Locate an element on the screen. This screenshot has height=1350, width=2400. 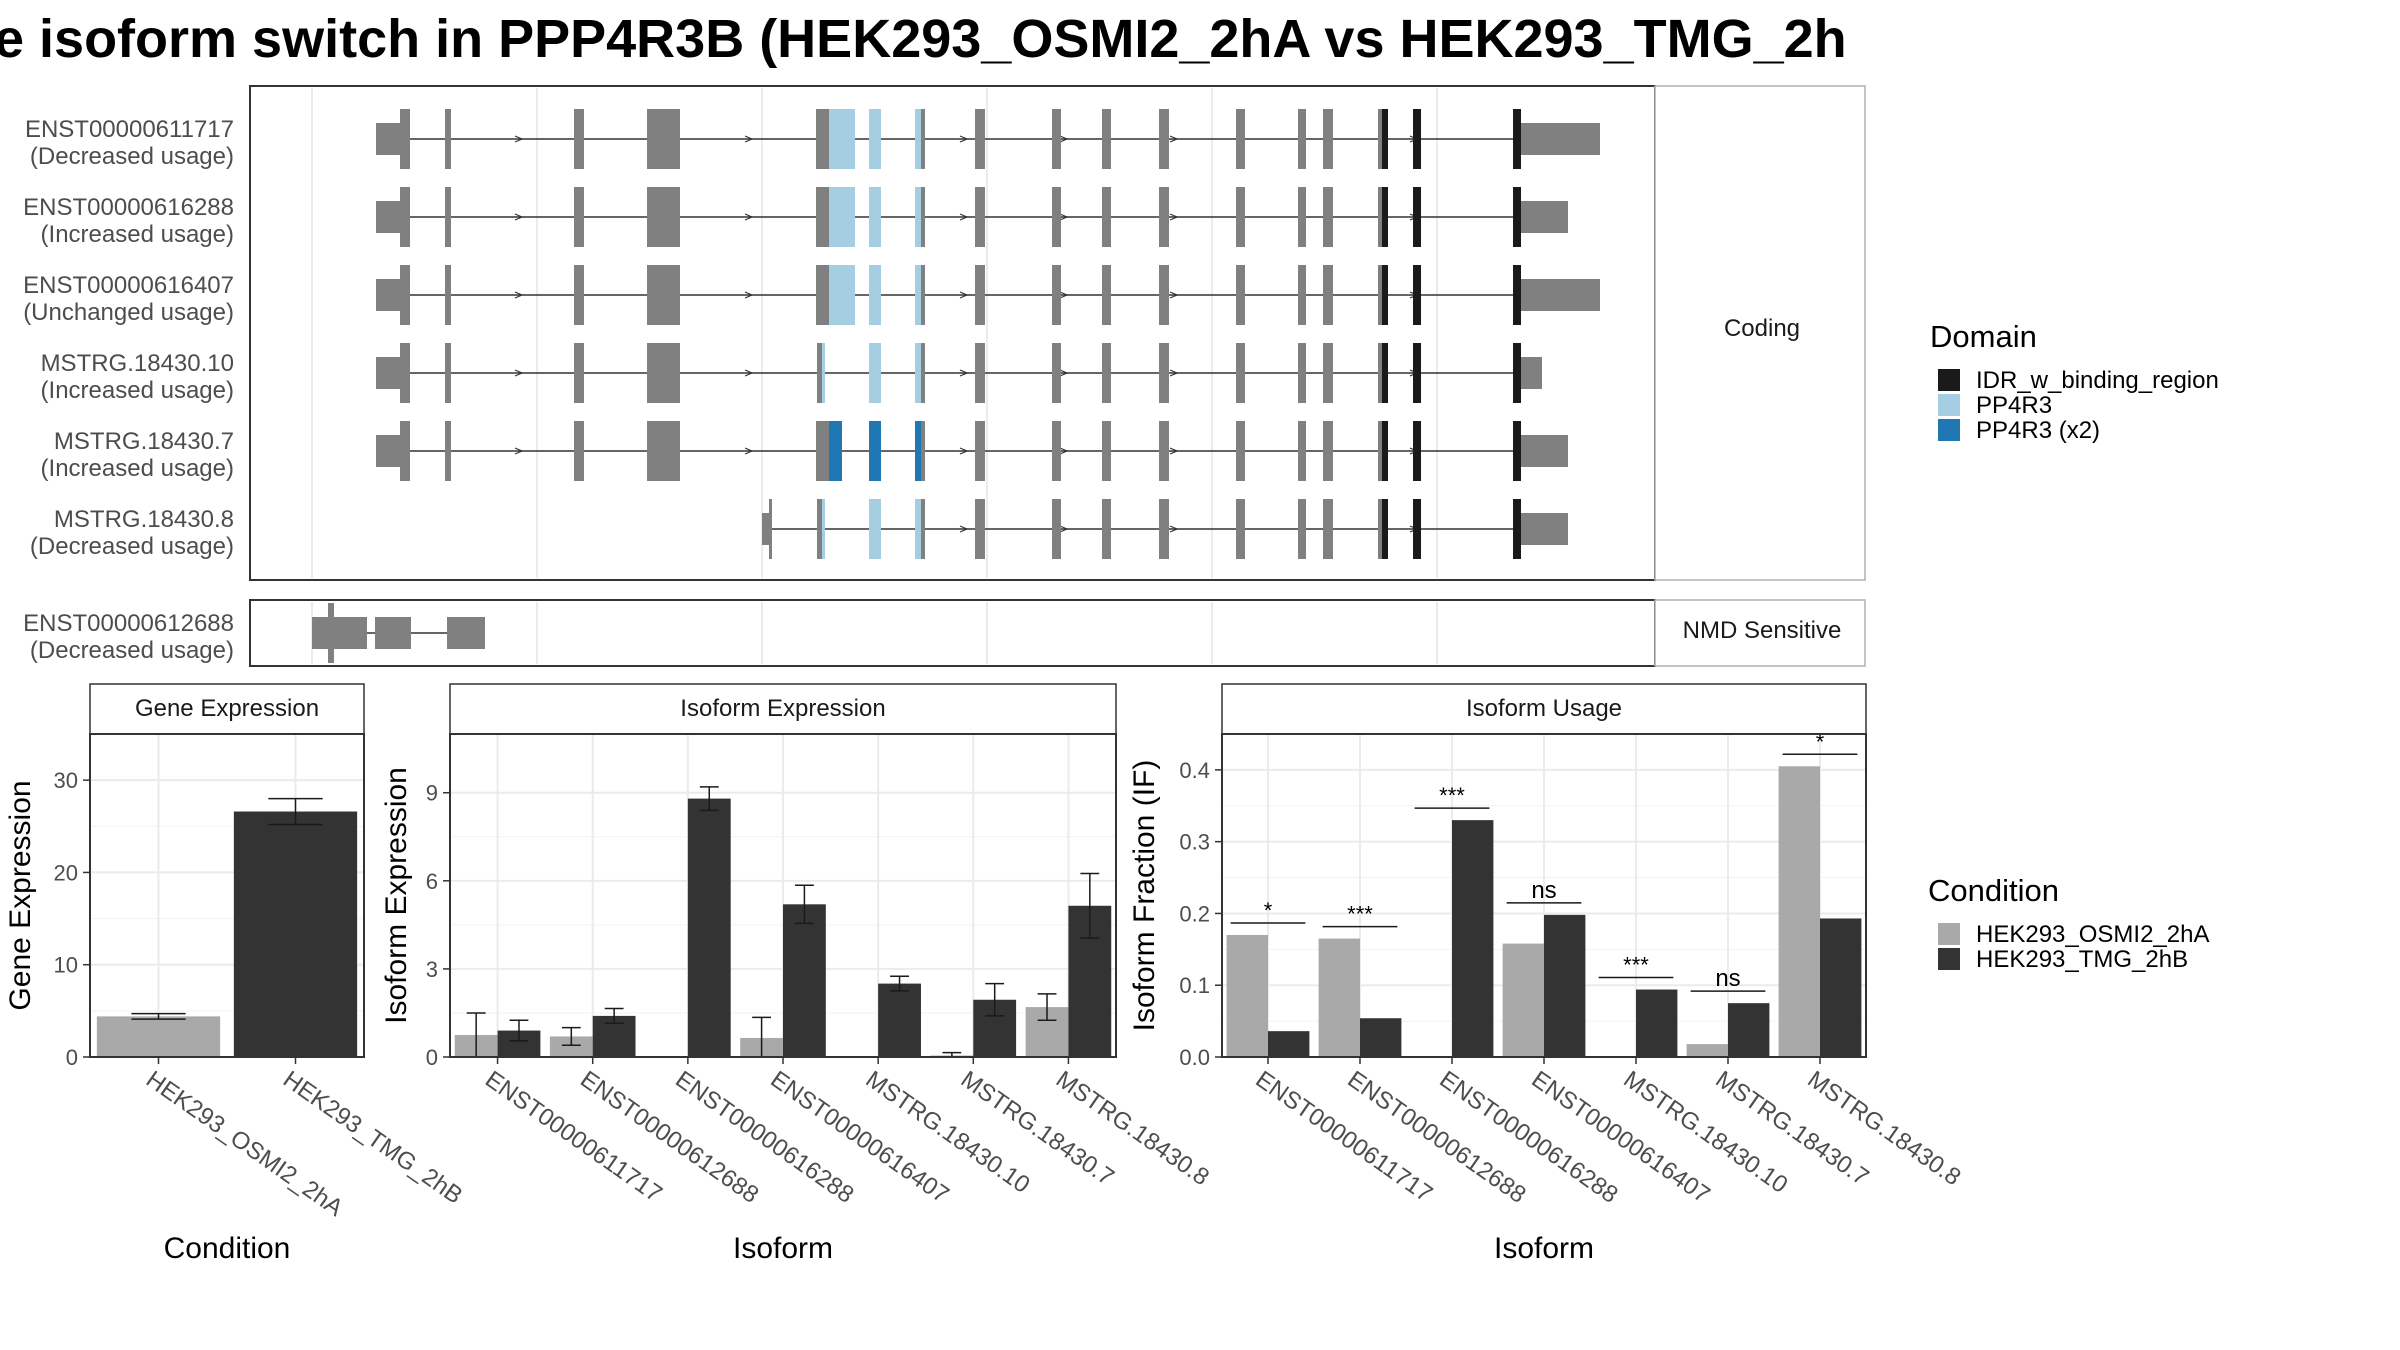
significance-label: * is located at coordinates (1820, 741).